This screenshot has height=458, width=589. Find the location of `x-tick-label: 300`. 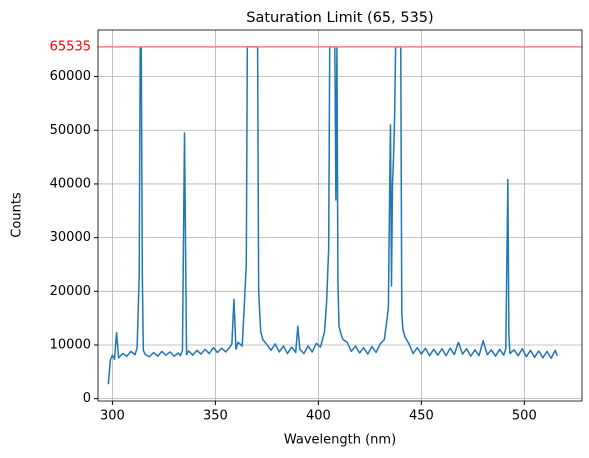

x-tick-label: 300 is located at coordinates (112, 416).